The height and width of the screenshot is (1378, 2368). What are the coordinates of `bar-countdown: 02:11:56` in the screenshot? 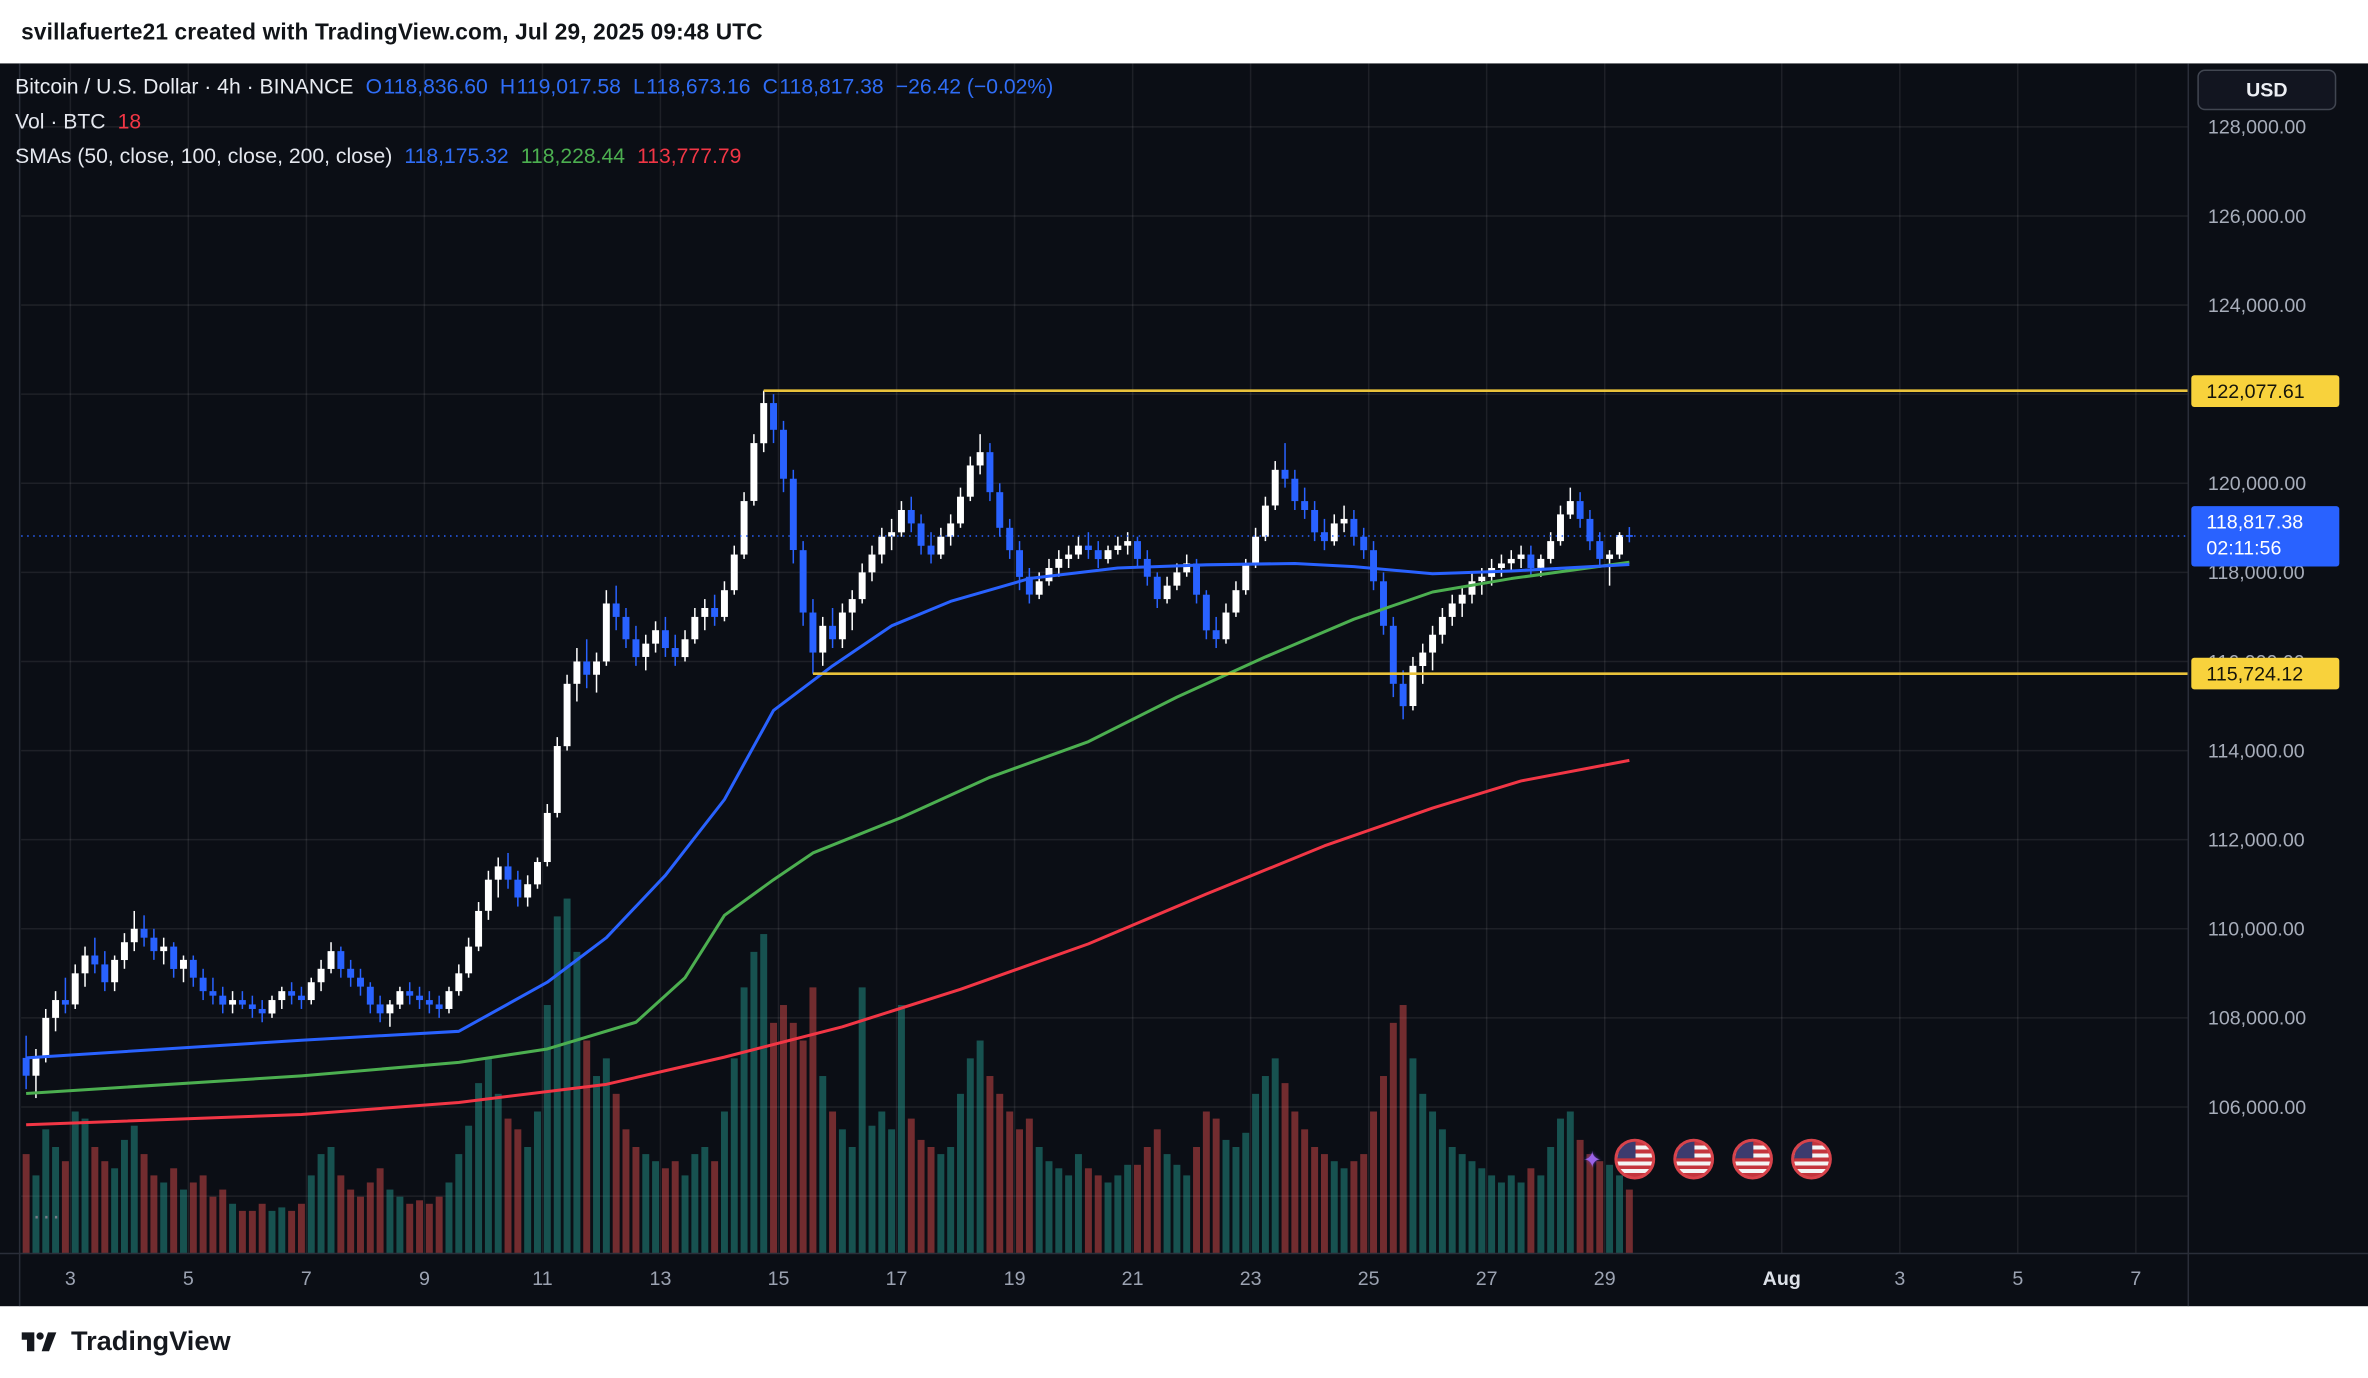 It's located at (2244, 547).